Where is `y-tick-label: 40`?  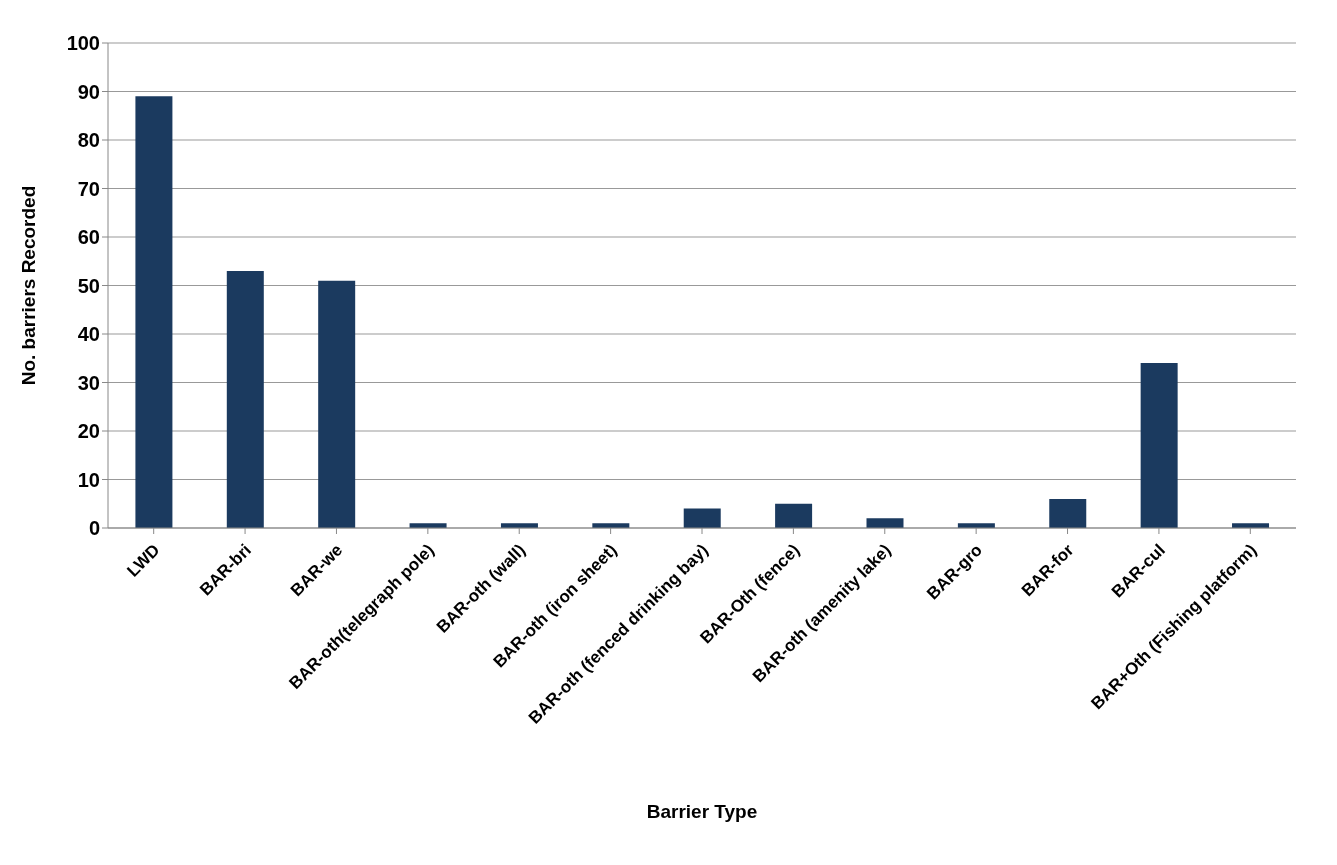 y-tick-label: 40 is located at coordinates (88, 334).